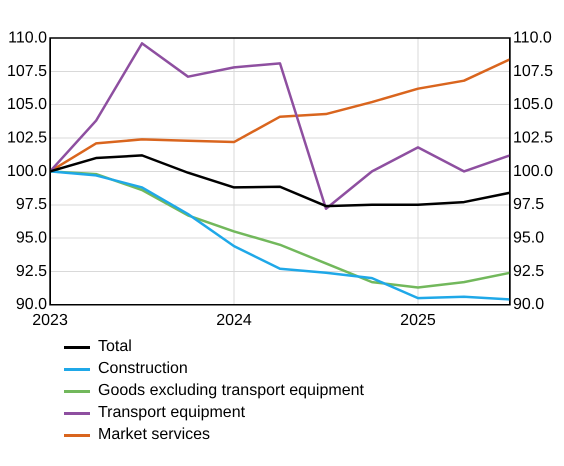 The image size is (564, 466). What do you see at coordinates (27, 171) in the screenshot?
I see `y-tick-label: 100.0` at bounding box center [27, 171].